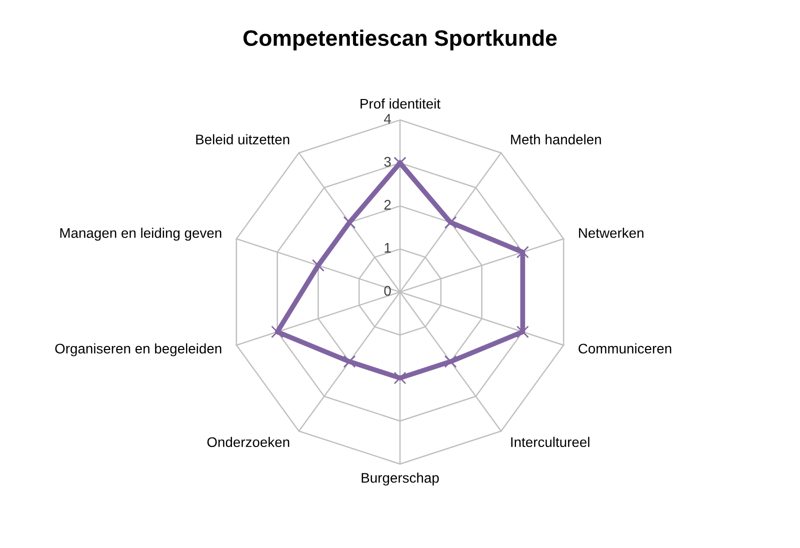  I want to click on spoke-label: Intercultureel, so click(550, 442).